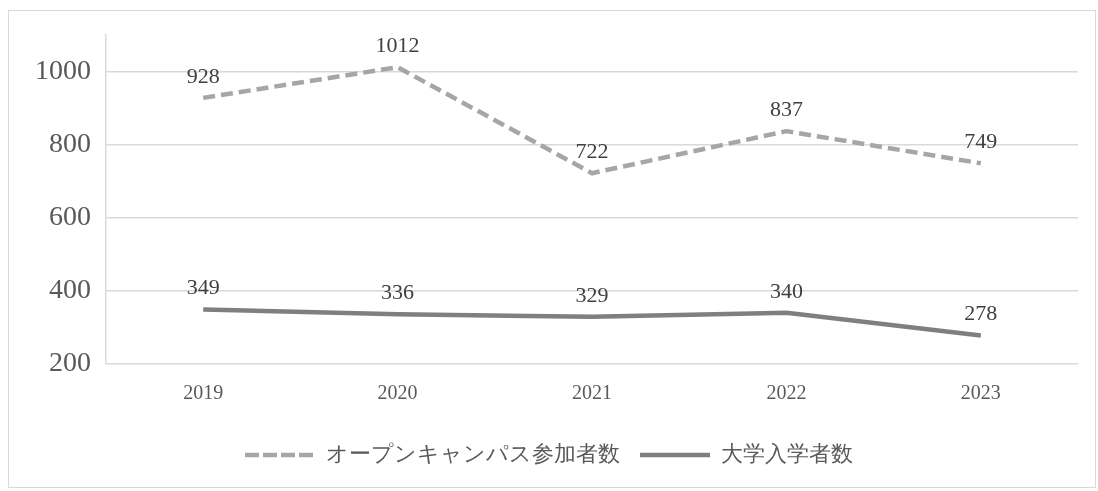 This screenshot has width=1098, height=491. Describe the element at coordinates (981, 313) in the screenshot. I see `data-label: 278` at that location.